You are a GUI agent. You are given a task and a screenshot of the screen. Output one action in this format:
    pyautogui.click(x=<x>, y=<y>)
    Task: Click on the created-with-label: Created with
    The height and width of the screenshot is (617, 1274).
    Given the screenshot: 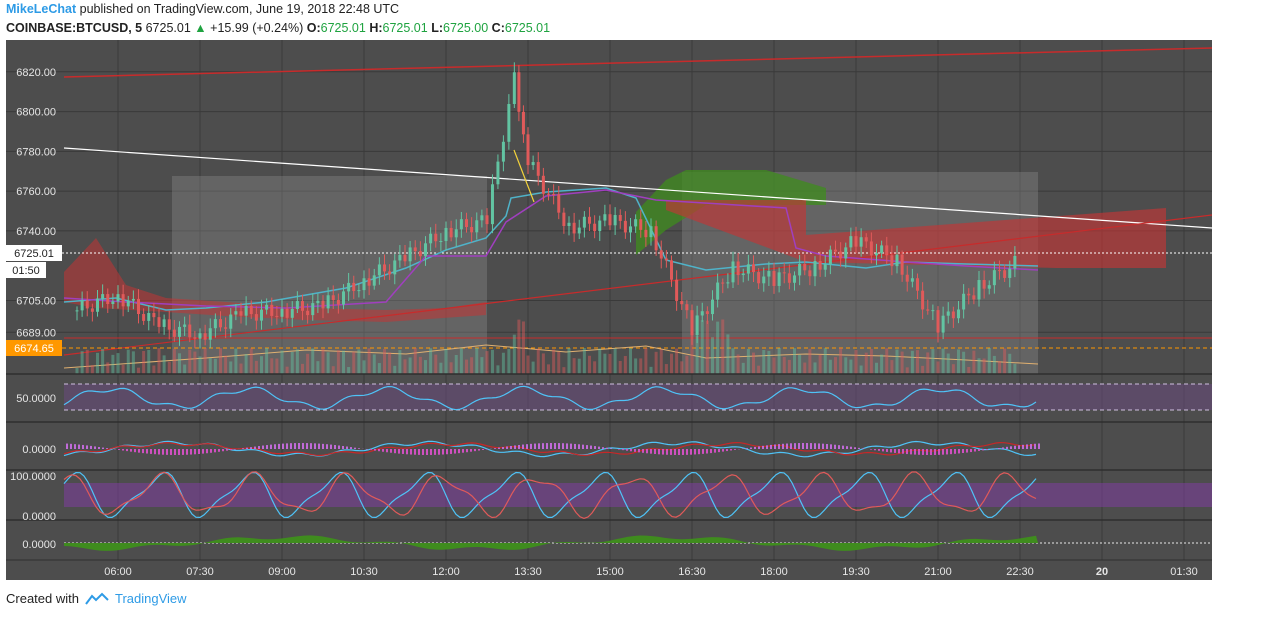 What is the action you would take?
    pyautogui.click(x=42, y=598)
    